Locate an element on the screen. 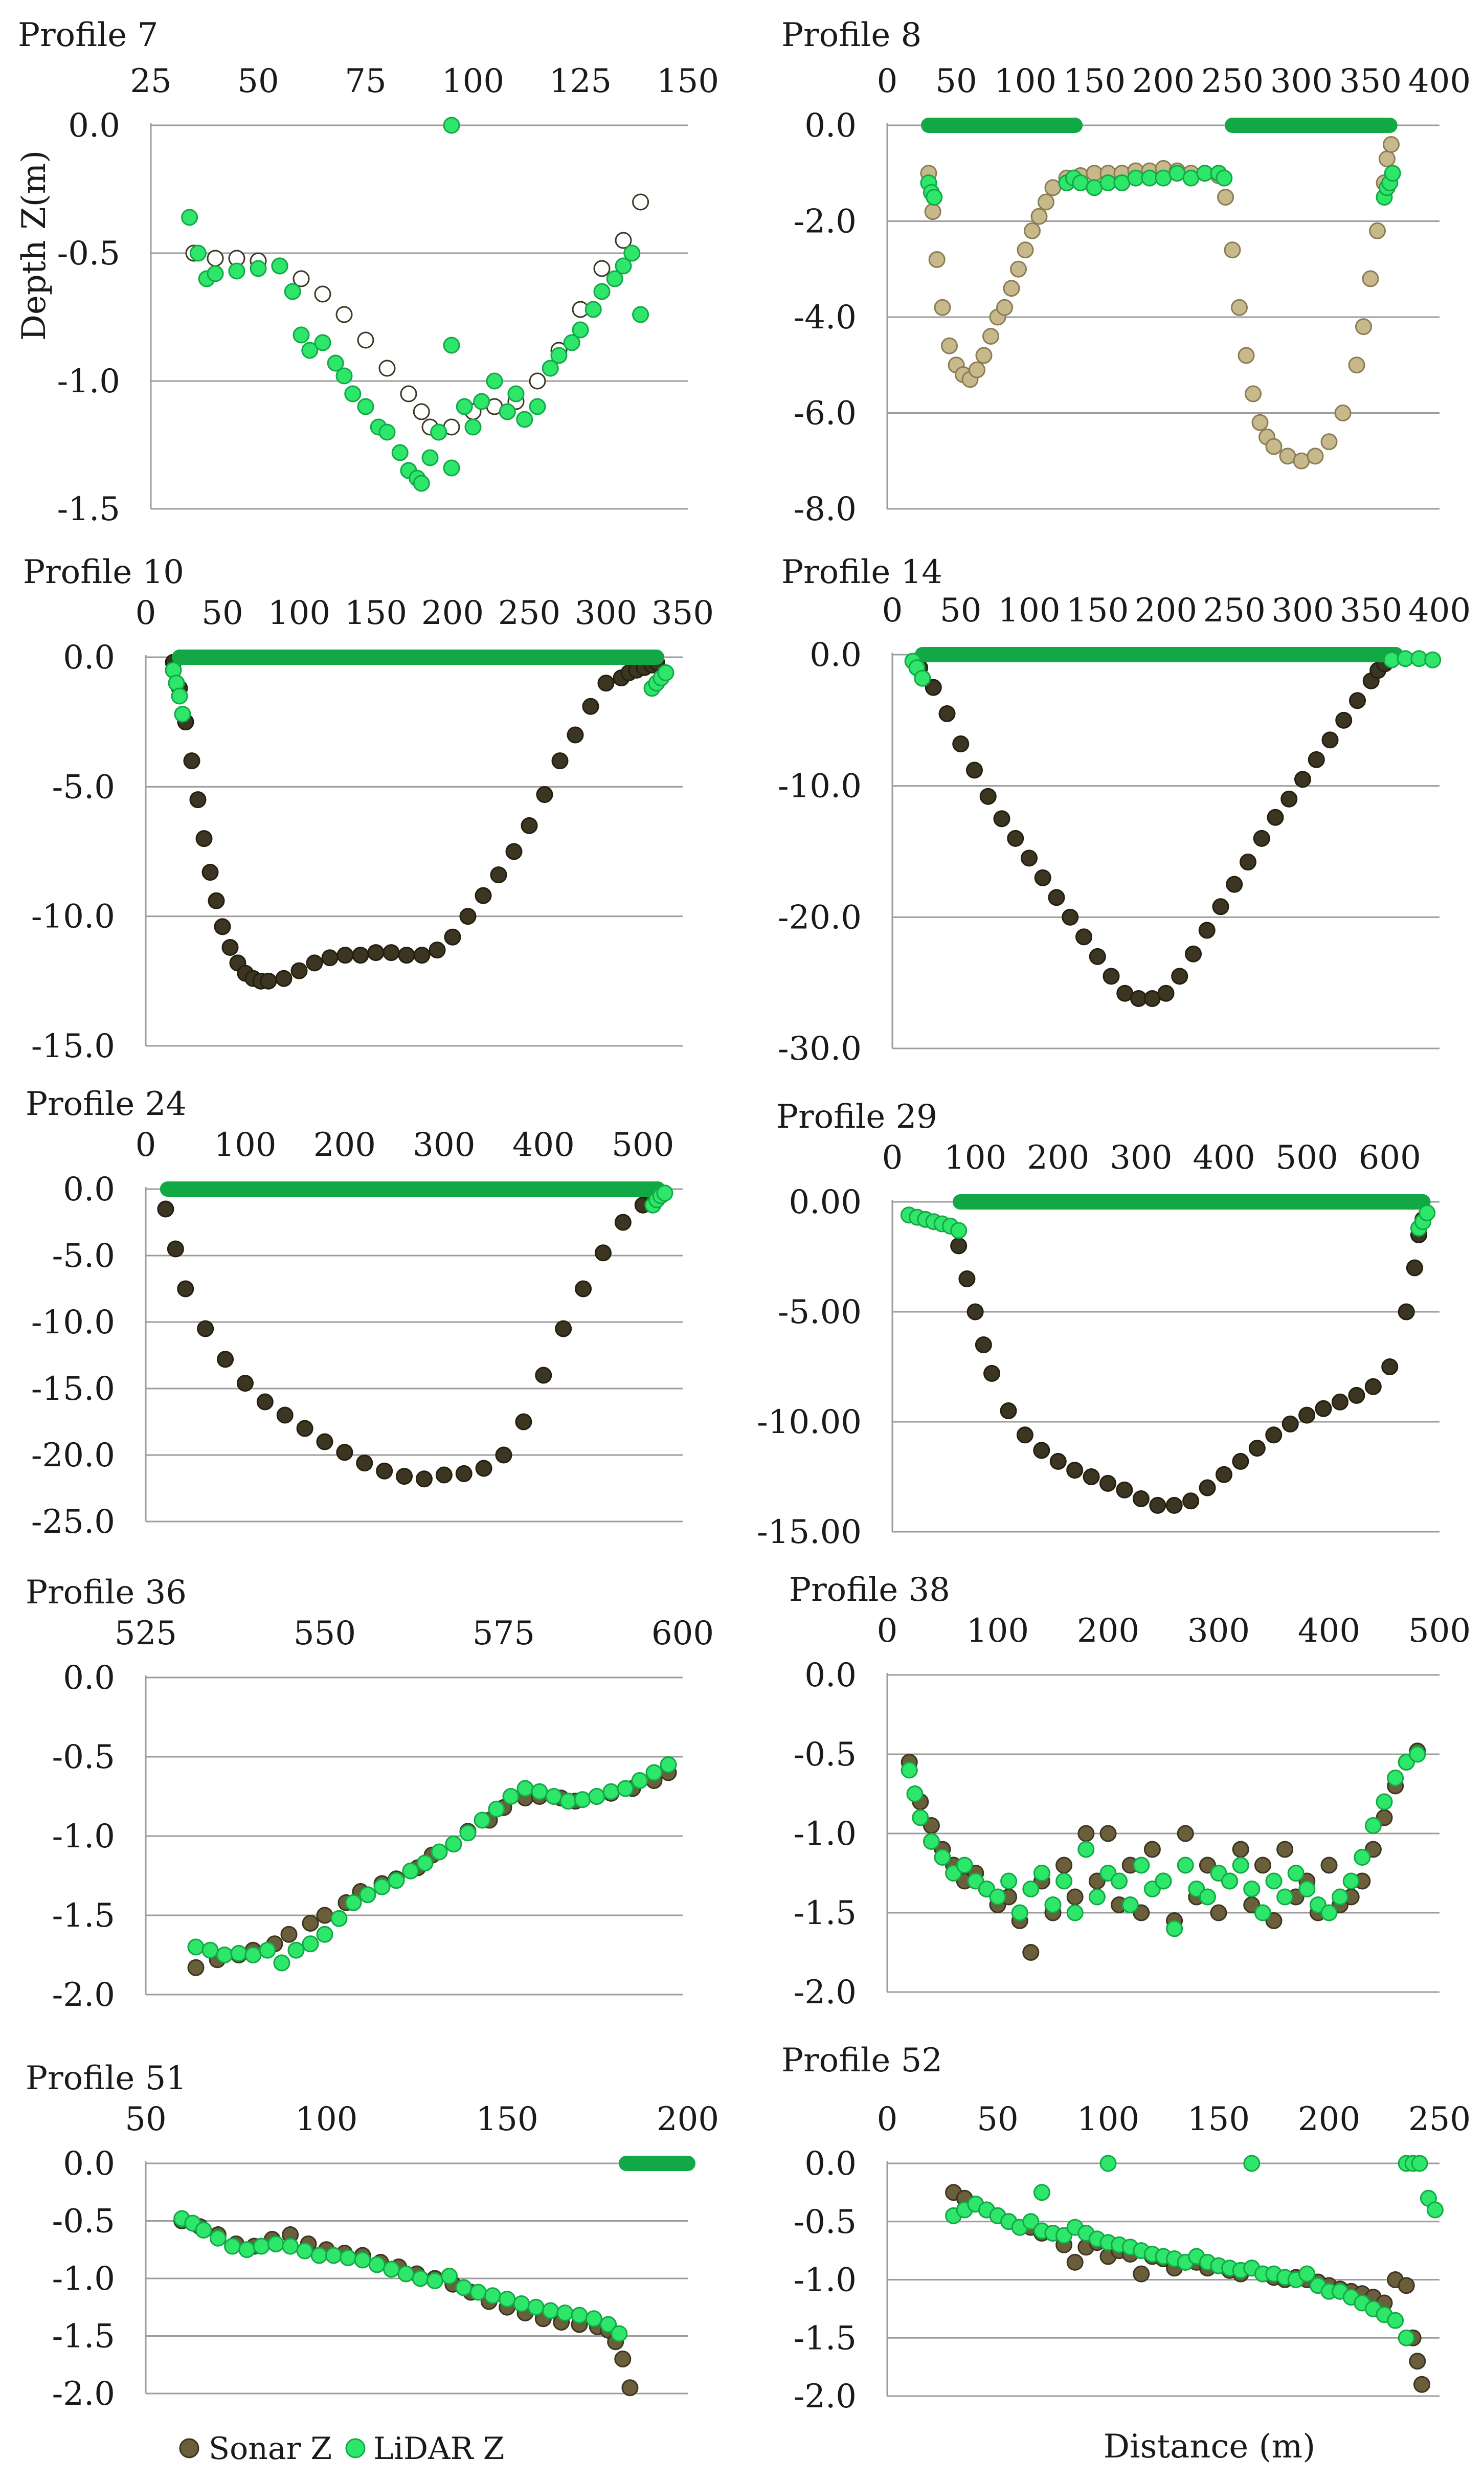 This screenshot has height=2482, width=1484. x-tick-label: 100 is located at coordinates (975, 1158).